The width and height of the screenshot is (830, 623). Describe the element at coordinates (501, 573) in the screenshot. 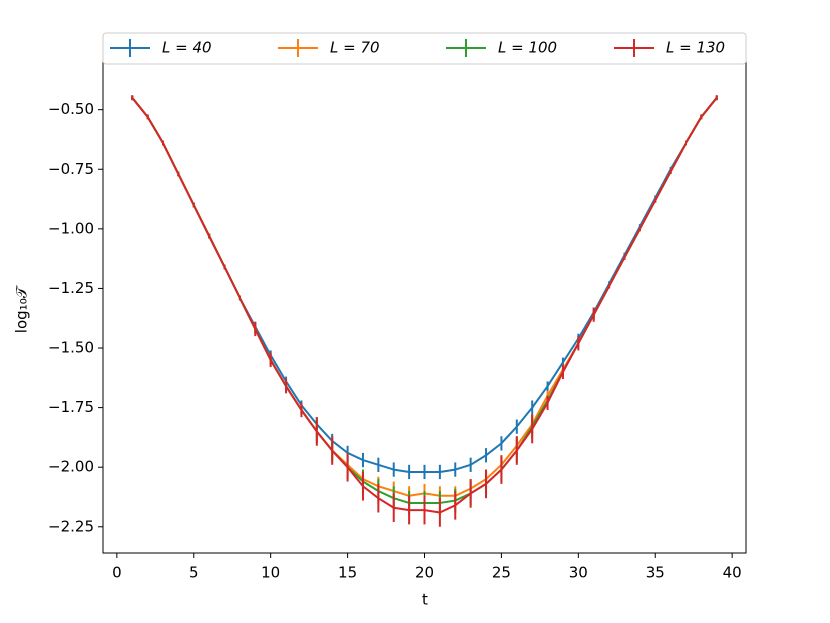

I see `x-tick-label: 25` at that location.